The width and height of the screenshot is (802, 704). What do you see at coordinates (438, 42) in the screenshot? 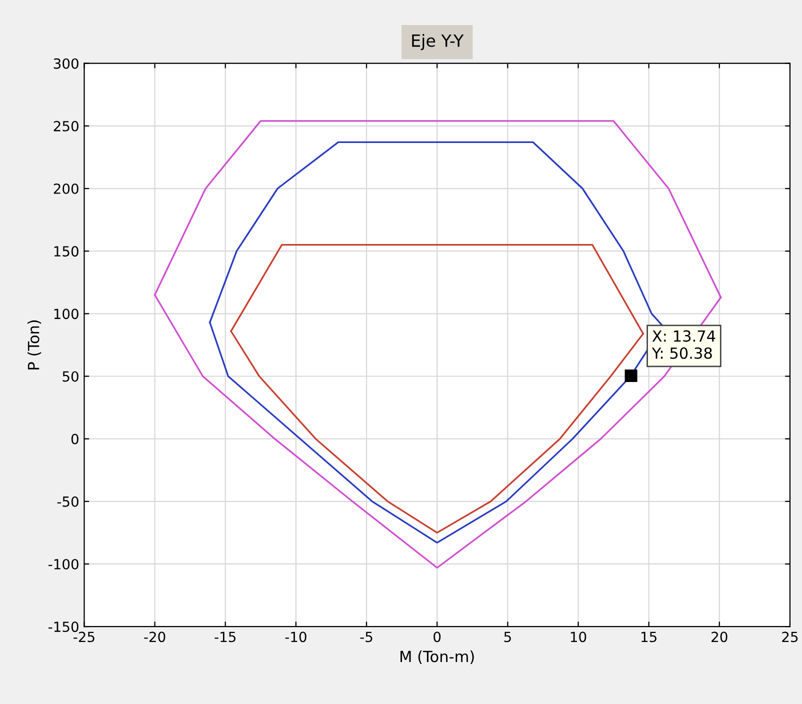
I see `chart-title: Eje Y-Y` at bounding box center [438, 42].